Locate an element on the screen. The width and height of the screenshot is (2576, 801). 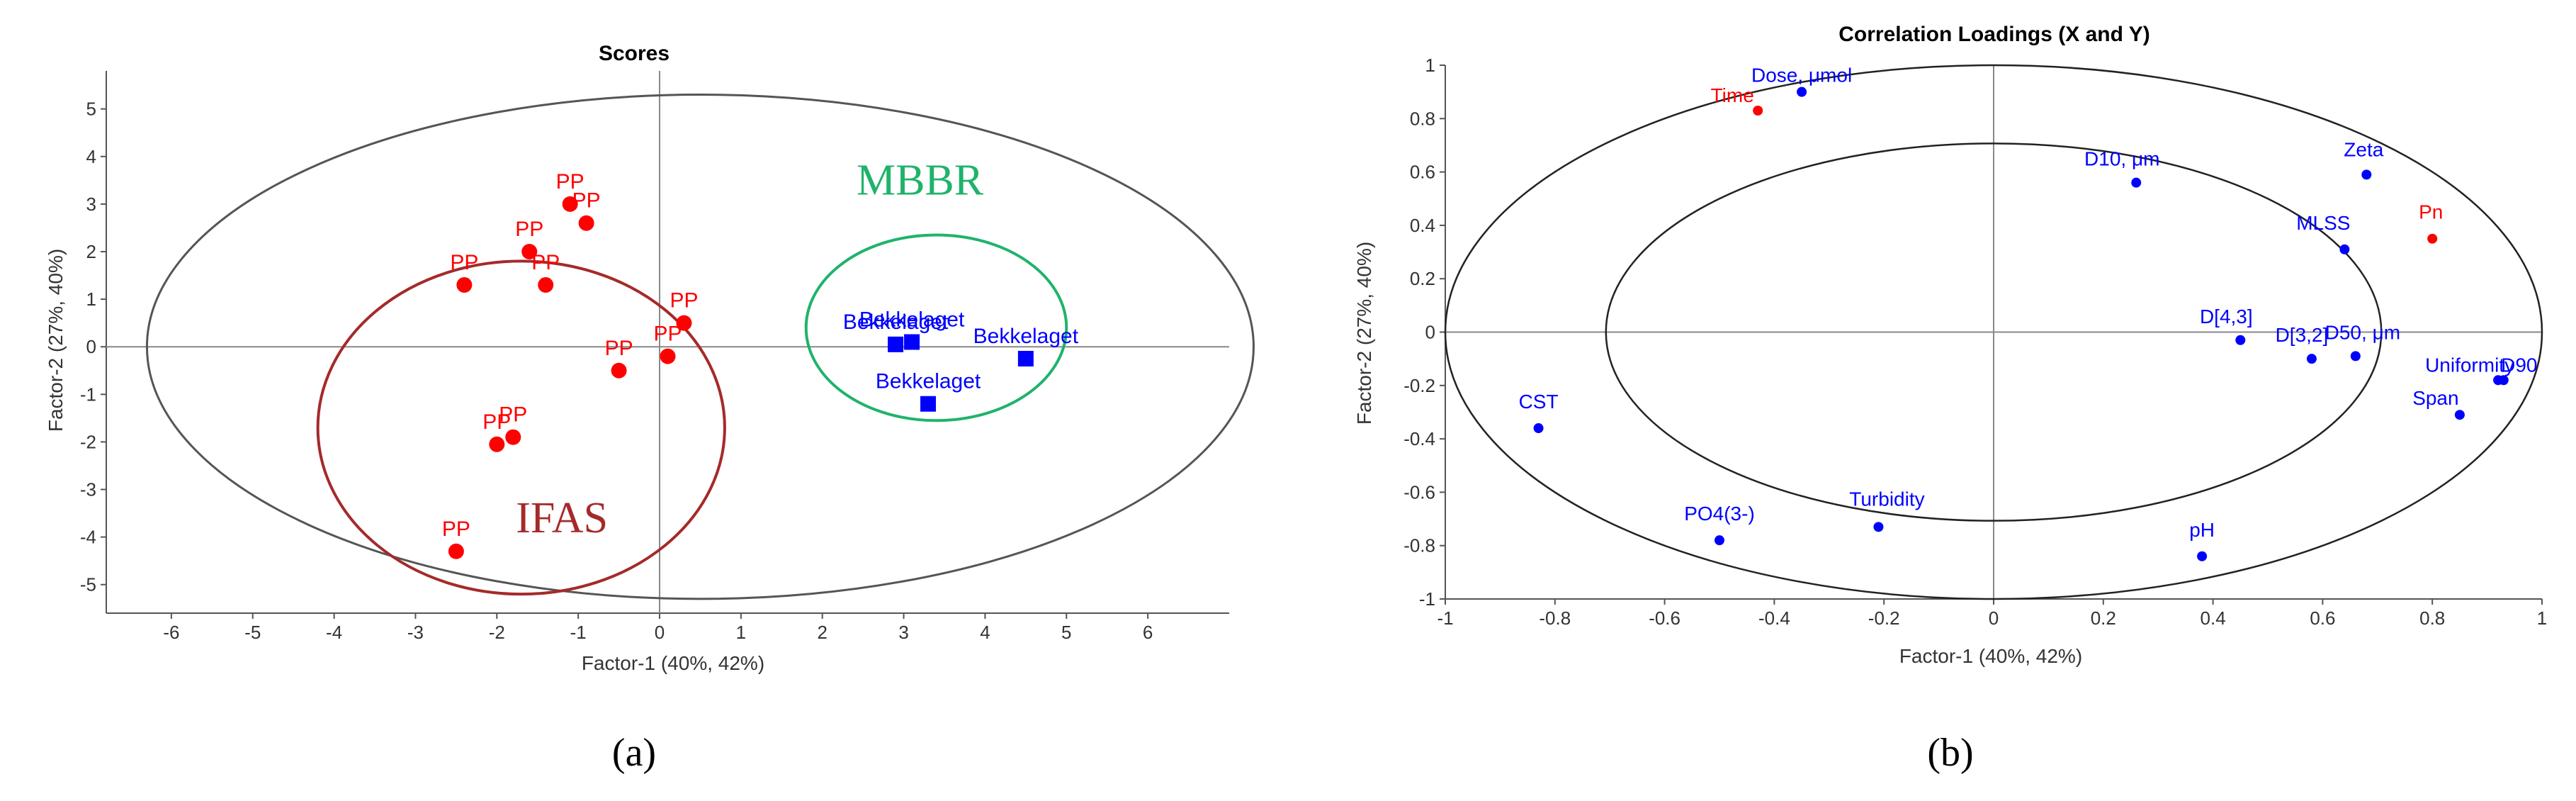
inner-correlation-circle is located at coordinates (1994, 332).